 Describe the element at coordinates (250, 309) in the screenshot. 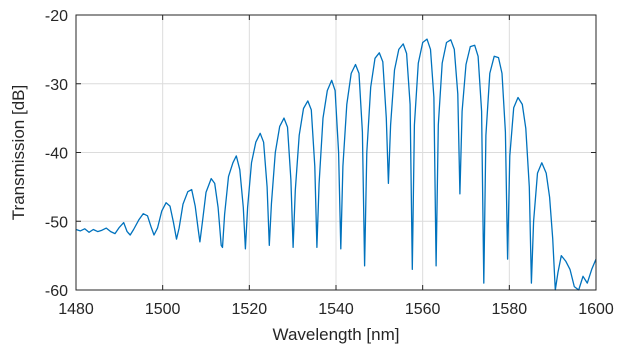

I see `x-tick-label: 1520` at that location.